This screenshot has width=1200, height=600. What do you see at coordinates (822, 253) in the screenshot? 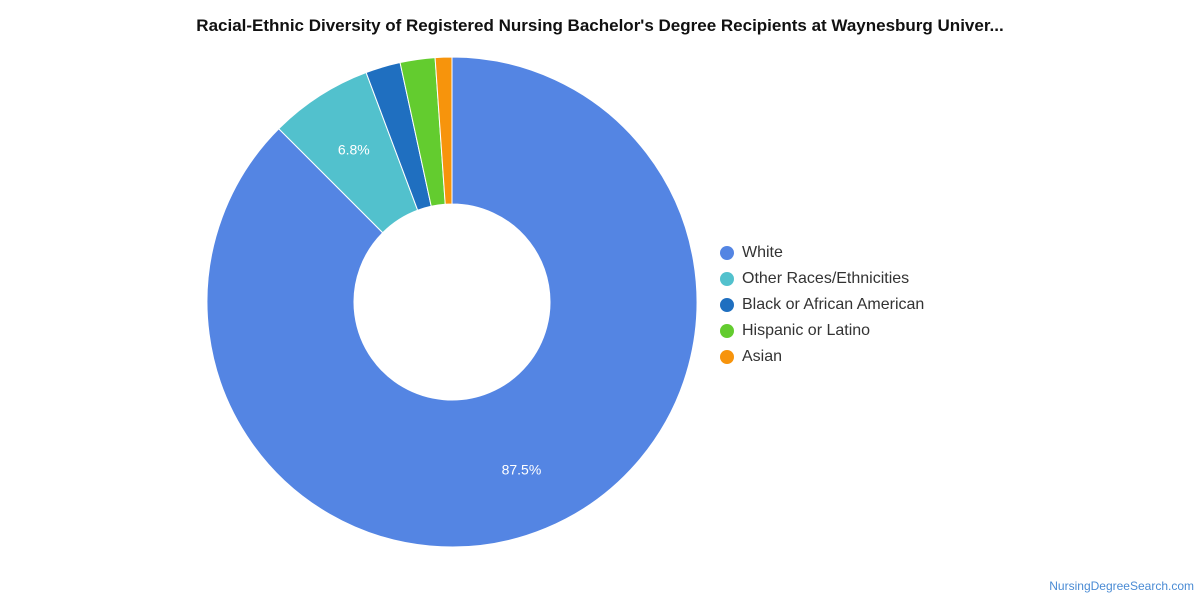
I see `legend-item-white: White` at bounding box center [822, 253].